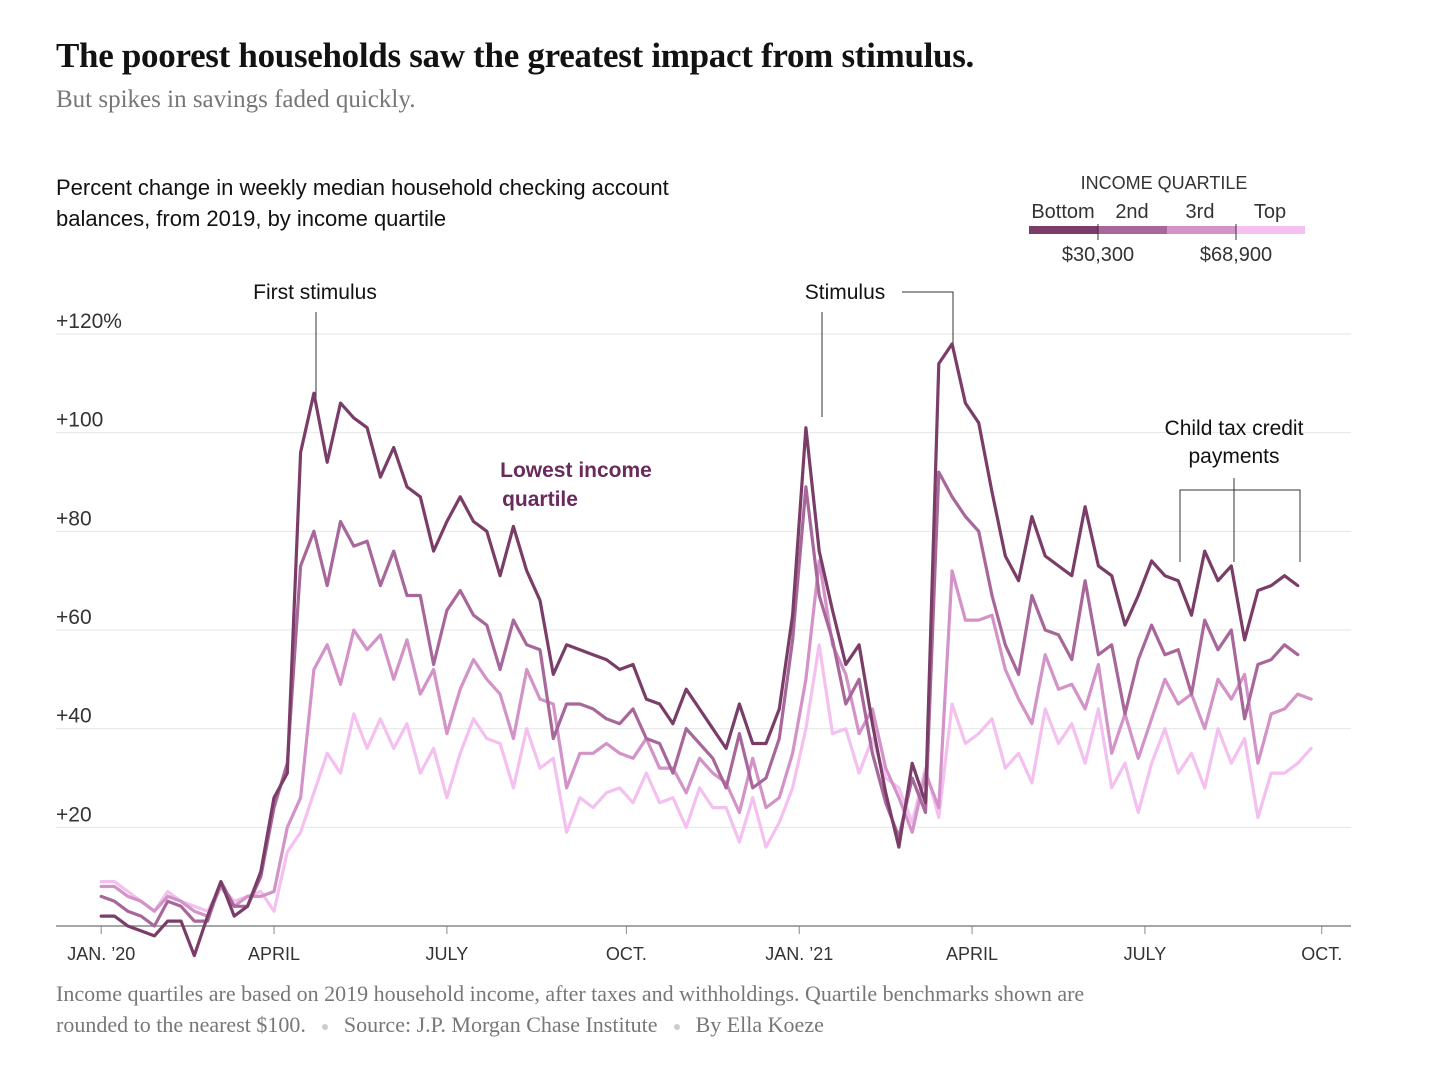 This screenshot has height=1086, width=1442. I want to click on legend-swatch-bottom, so click(1063, 230).